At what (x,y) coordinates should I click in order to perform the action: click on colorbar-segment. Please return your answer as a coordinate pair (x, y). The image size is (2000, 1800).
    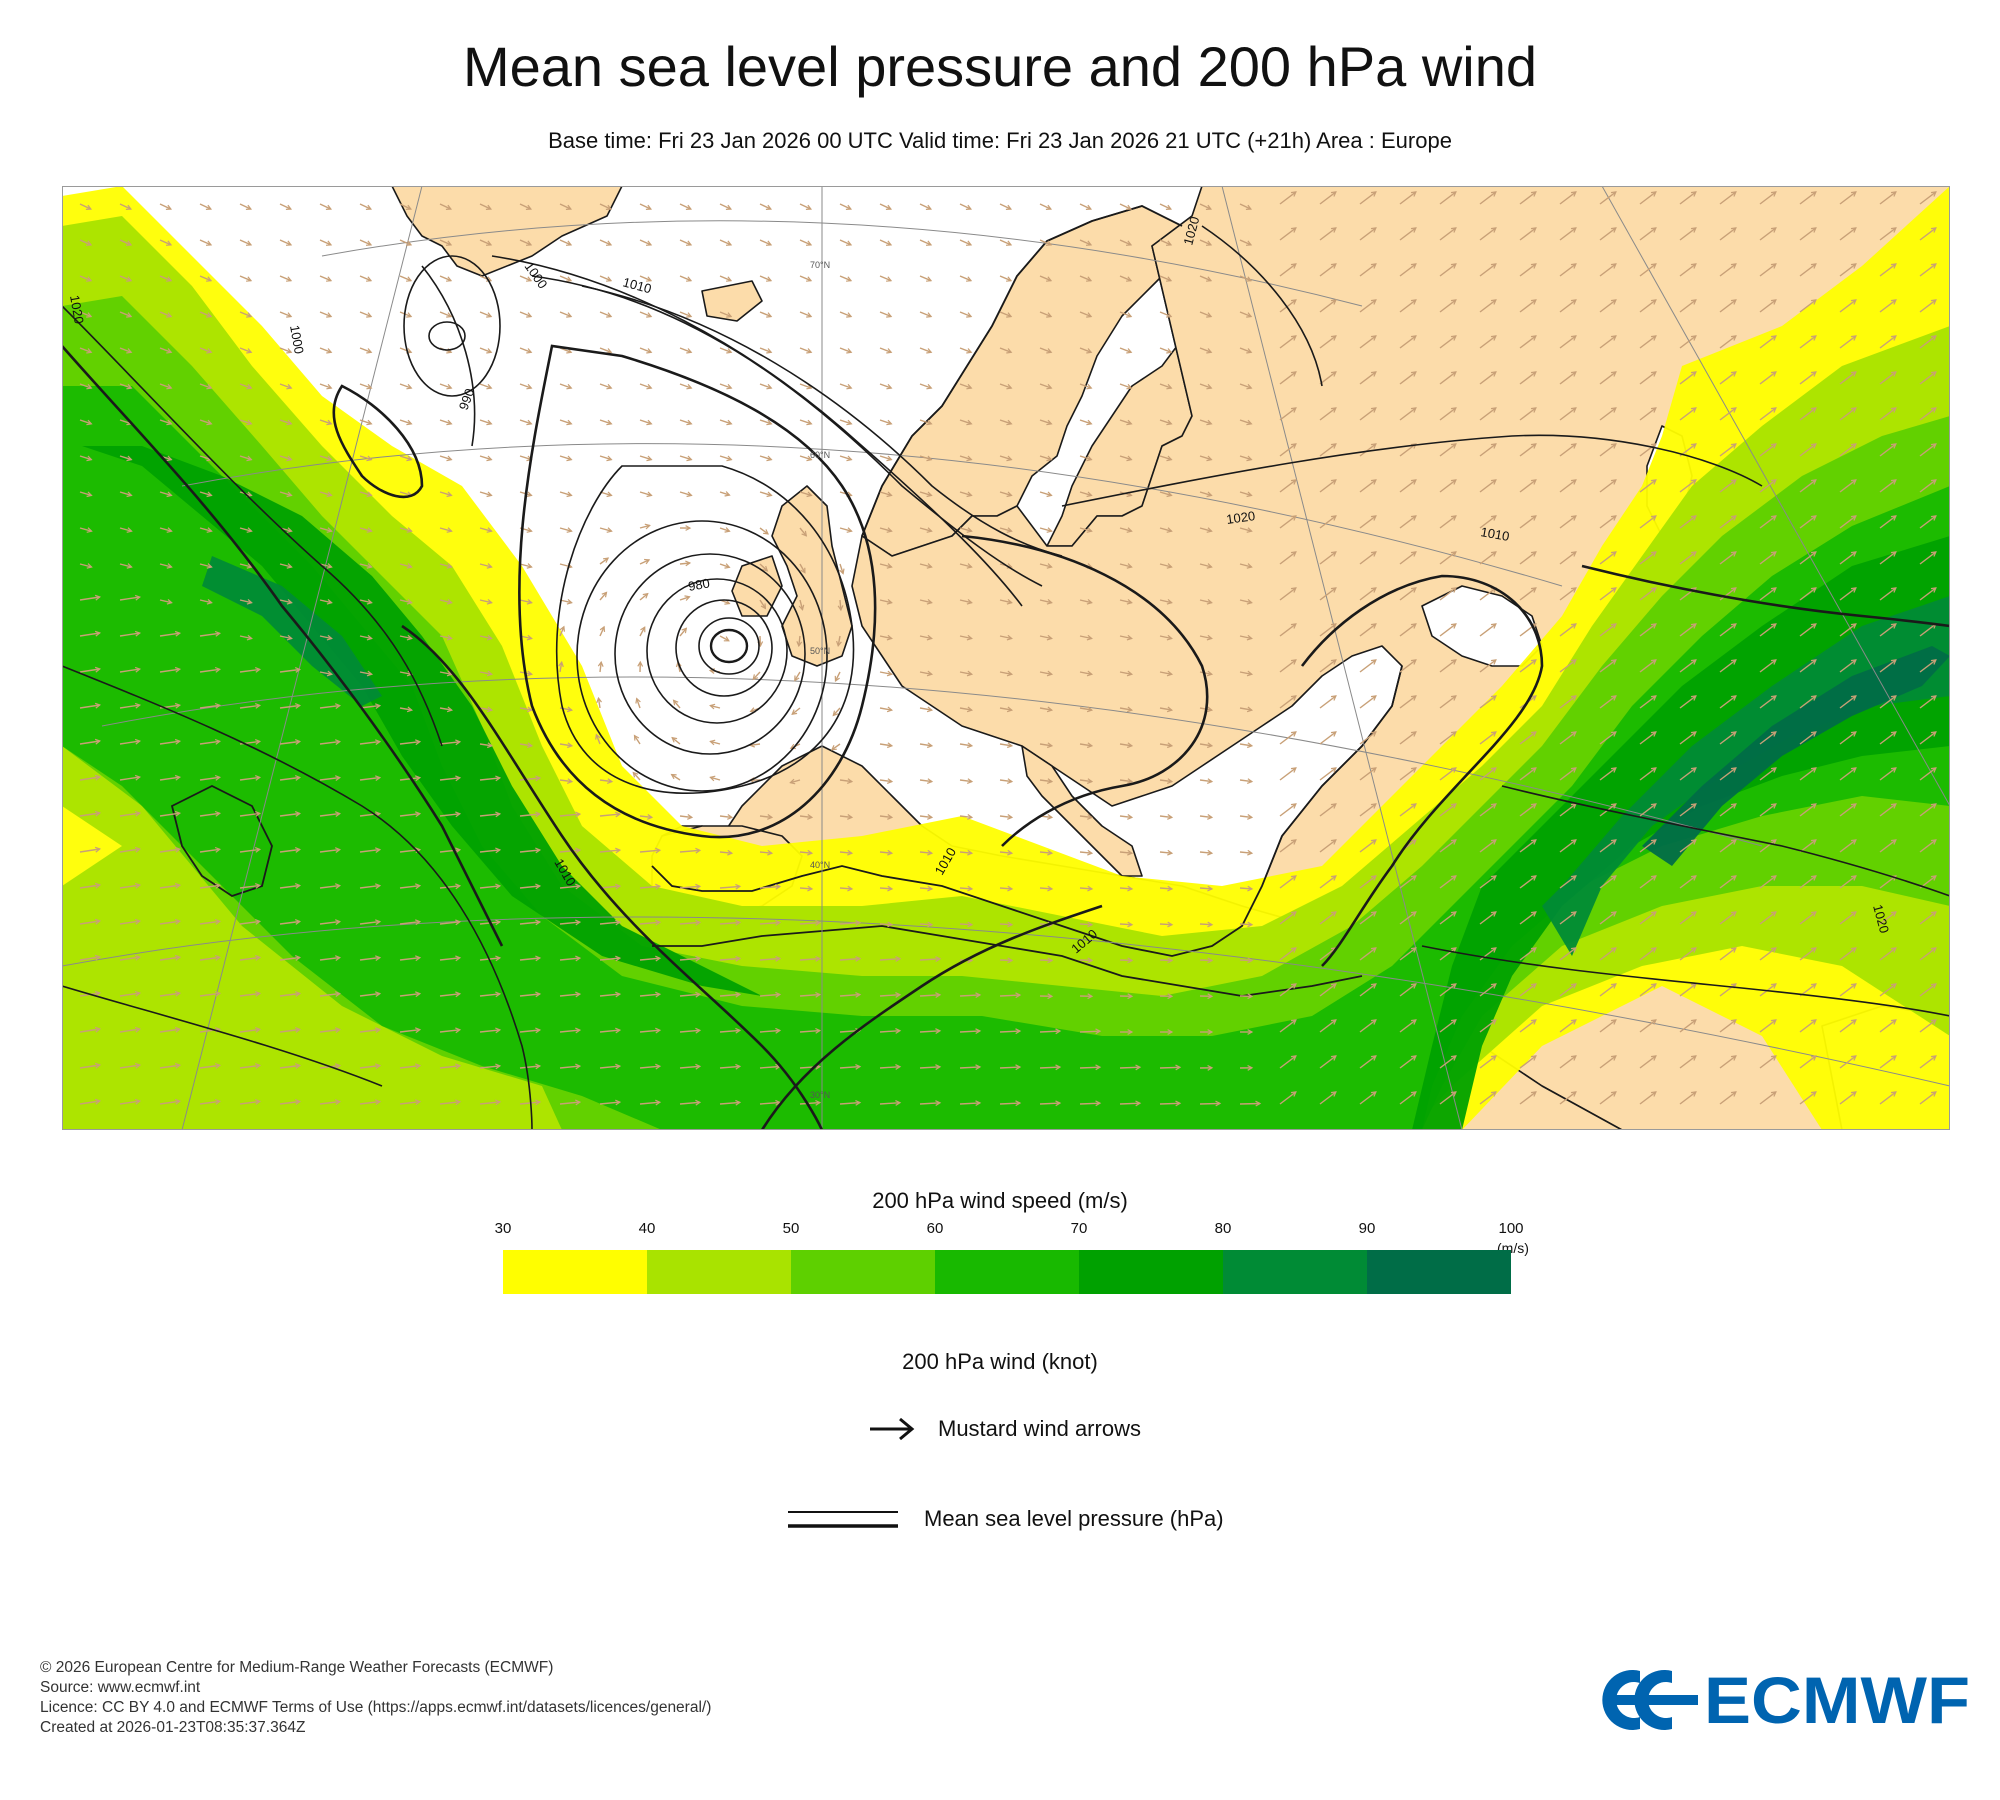
    Looking at the image, I should click on (575, 1272).